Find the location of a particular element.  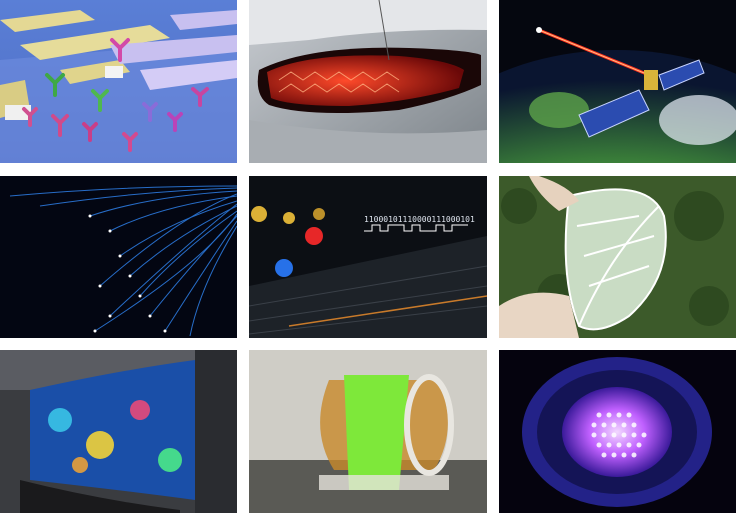

tile-antibody-surface is located at coordinates (118, 81).